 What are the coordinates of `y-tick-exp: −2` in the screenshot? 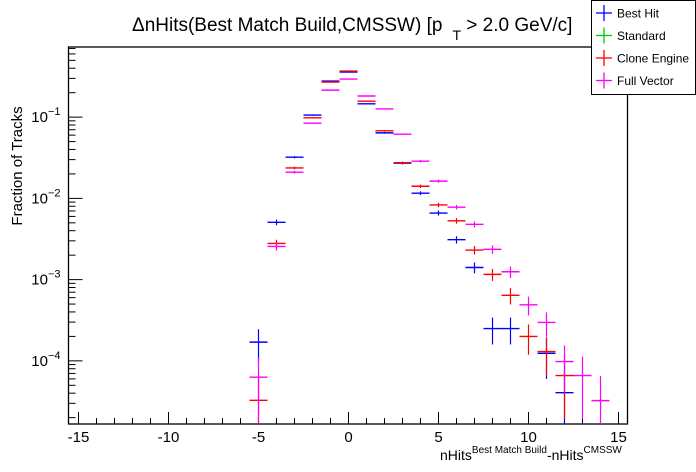 It's located at (54, 193).